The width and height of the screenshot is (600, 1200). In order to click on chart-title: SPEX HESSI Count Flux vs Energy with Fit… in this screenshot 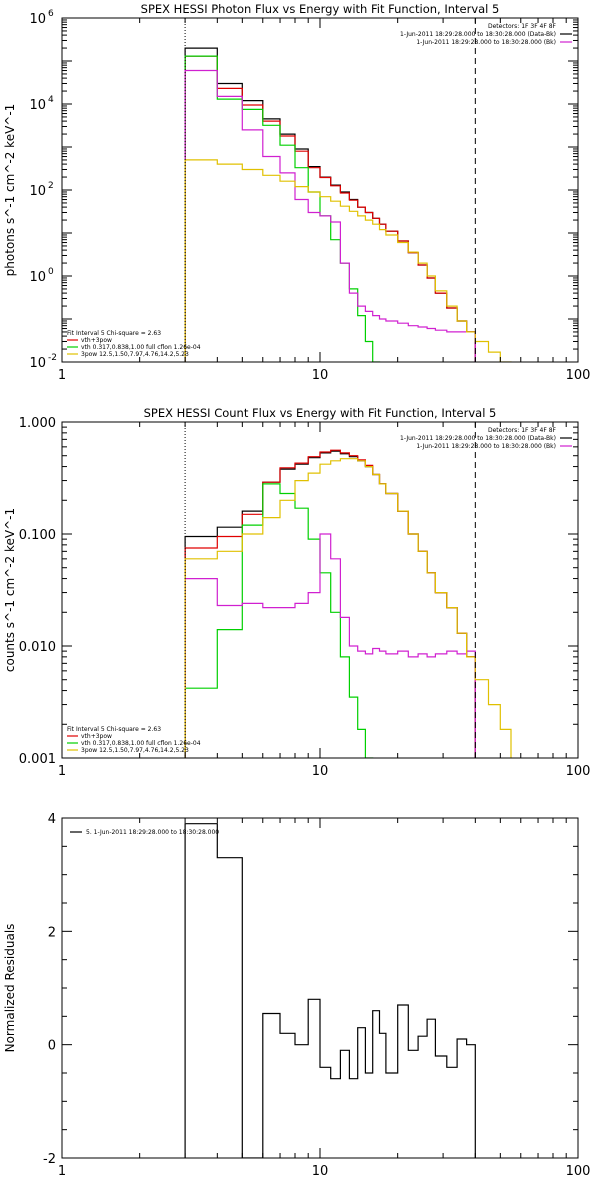, I will do `click(320, 413)`.